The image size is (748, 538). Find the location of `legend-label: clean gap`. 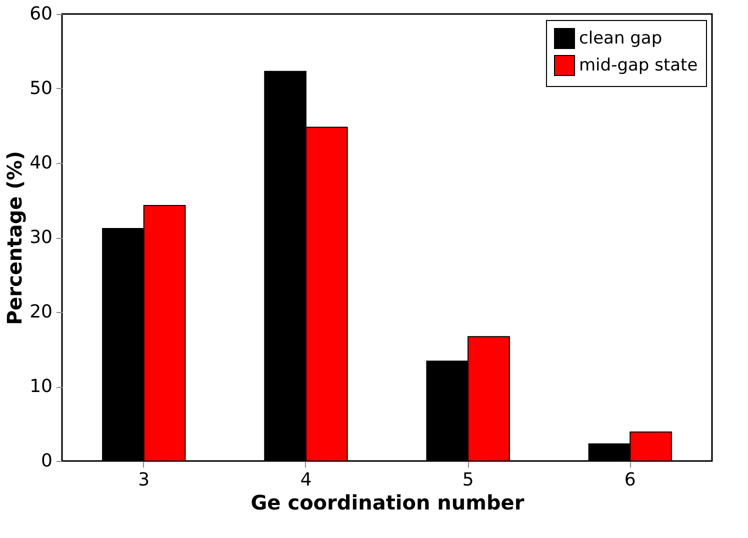

legend-label: clean gap is located at coordinates (620, 38).